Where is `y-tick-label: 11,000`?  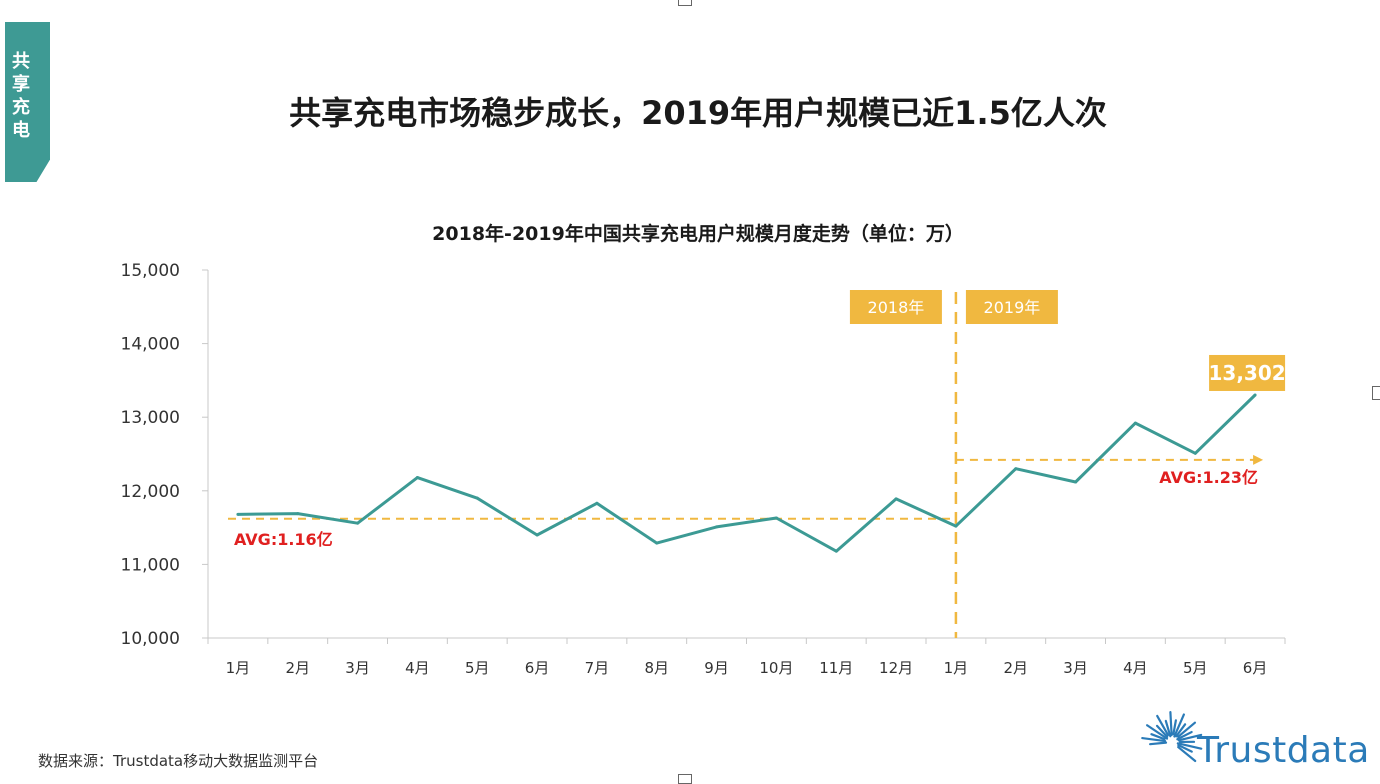 y-tick-label: 11,000 is located at coordinates (150, 565).